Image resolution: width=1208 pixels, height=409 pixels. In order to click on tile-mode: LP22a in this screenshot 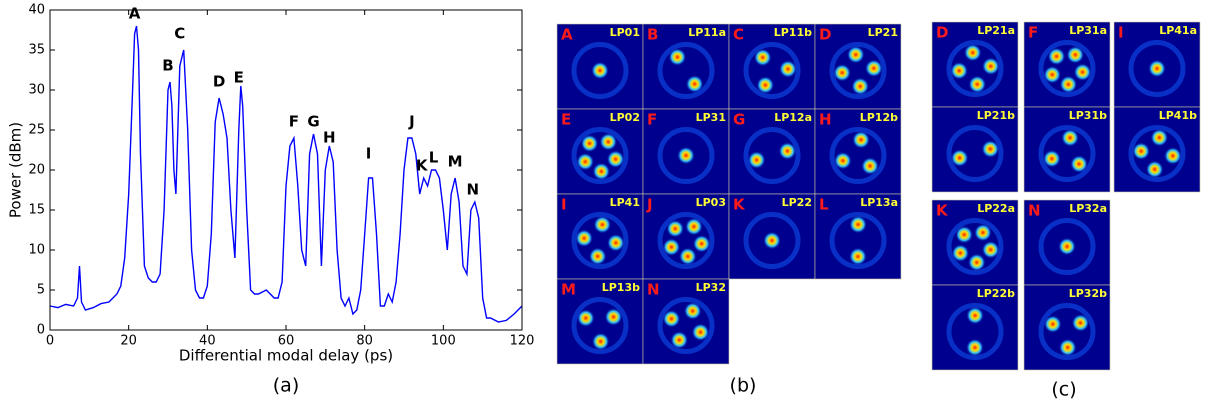, I will do `click(996, 208)`.